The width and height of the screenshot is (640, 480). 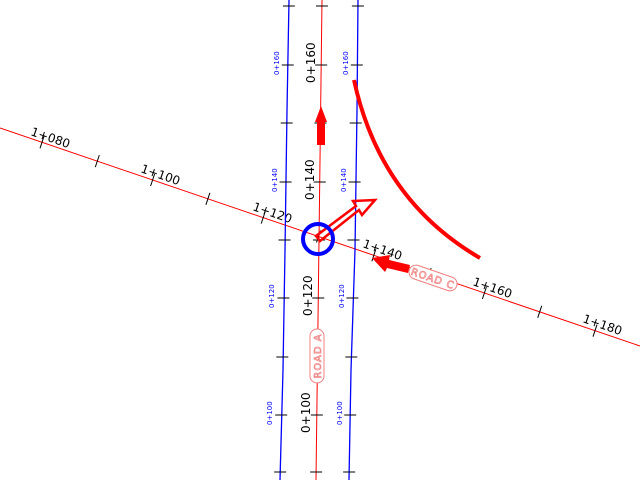 I want to click on left-offset-station-label: 0+100, so click(x=270, y=413).